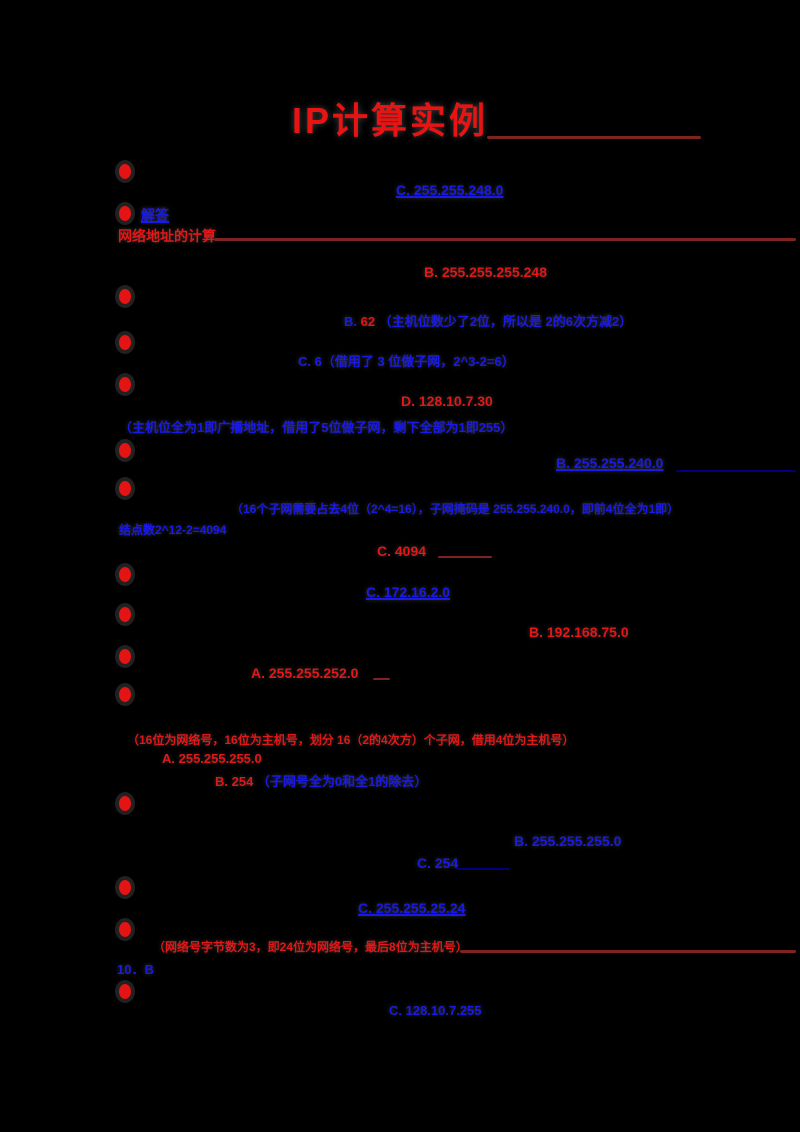  I want to click on text-line: B. 254 （子网号全为0和全1的除去）, so click(321, 780).